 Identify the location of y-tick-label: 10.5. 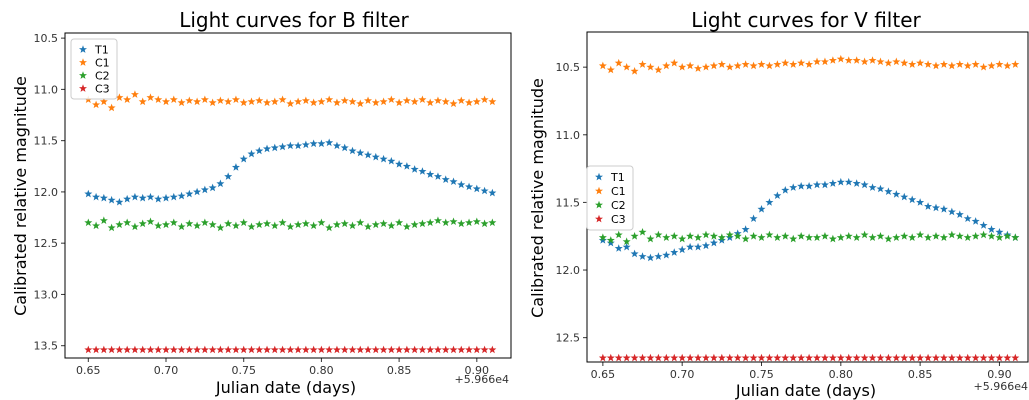
(568, 67).